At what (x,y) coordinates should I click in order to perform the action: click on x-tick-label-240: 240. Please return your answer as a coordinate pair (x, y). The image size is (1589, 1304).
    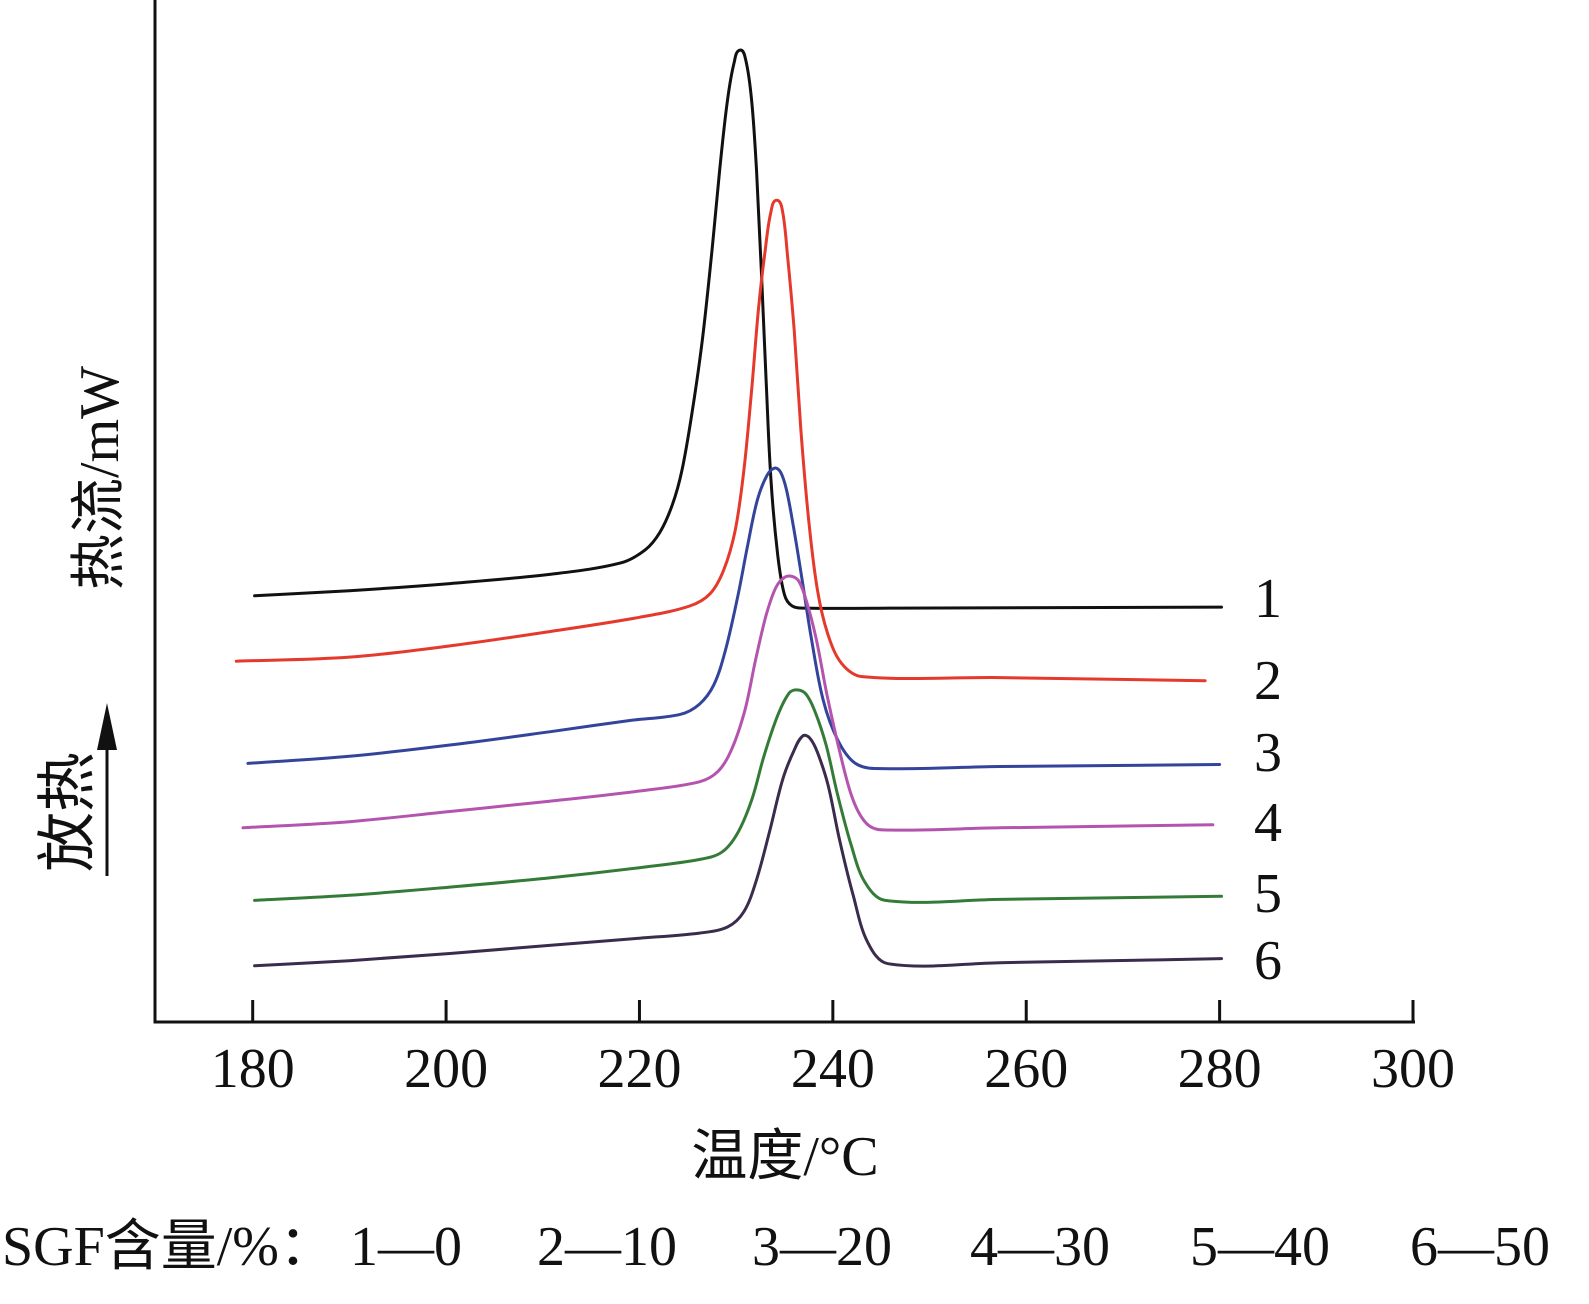
    Looking at the image, I should click on (833, 1069).